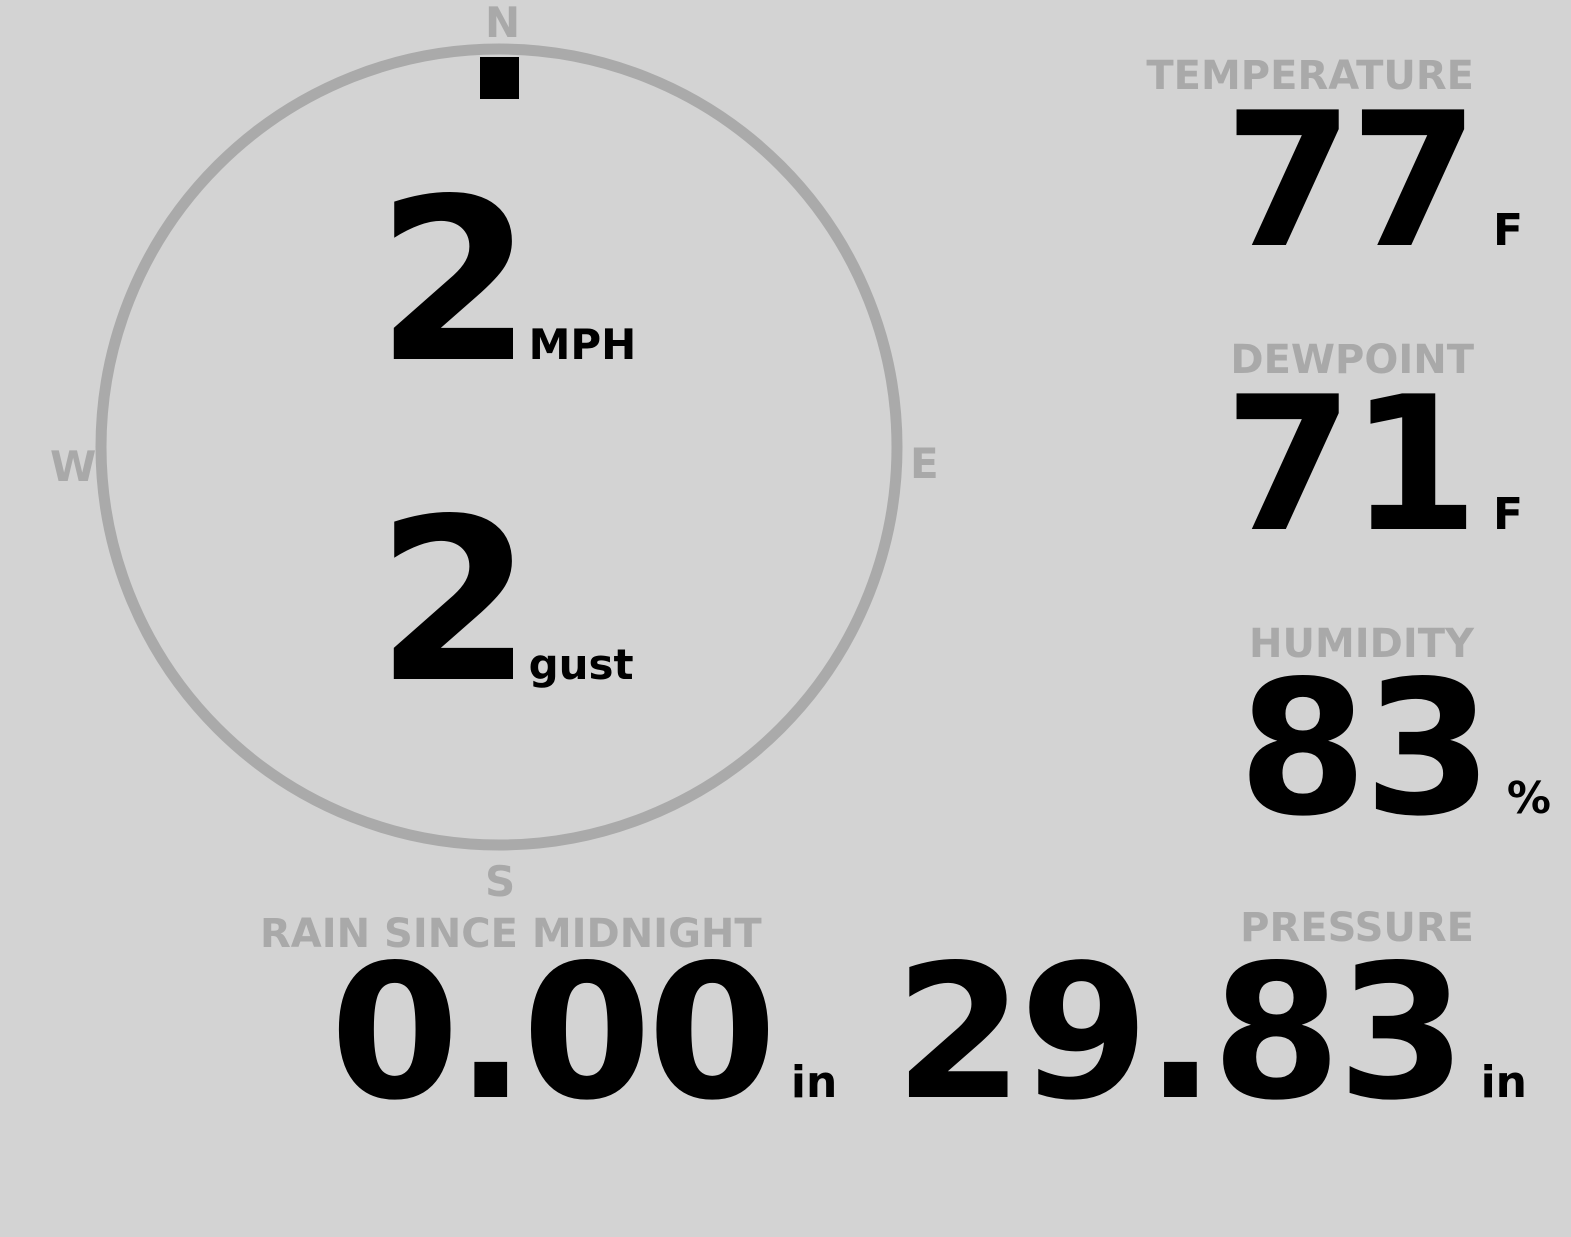 The image size is (1571, 1237). What do you see at coordinates (582, 344) in the screenshot?
I see `wind-speed-unit: MPH` at bounding box center [582, 344].